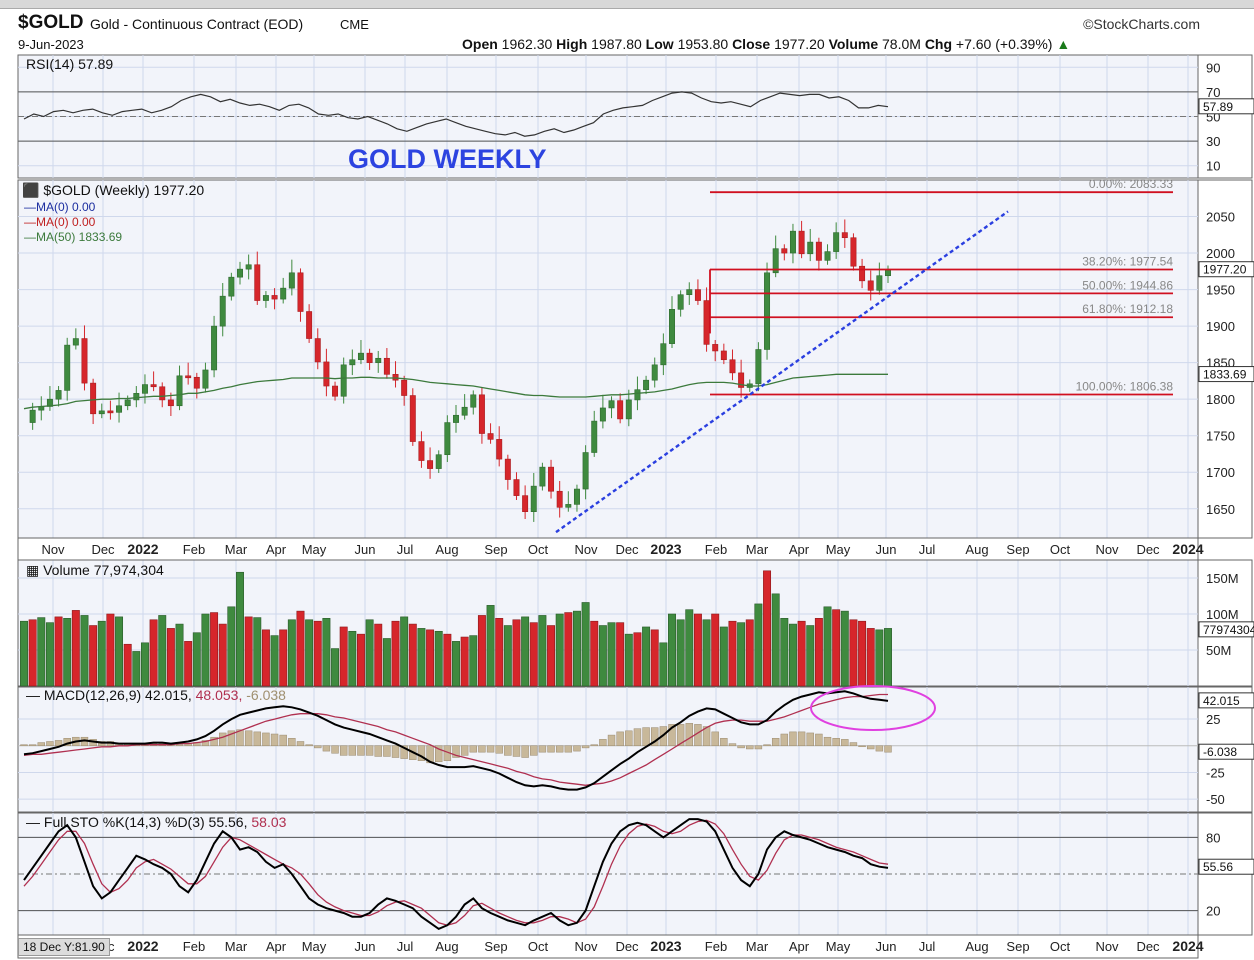  What do you see at coordinates (627, 4) in the screenshot?
I see `top-strip` at bounding box center [627, 4].